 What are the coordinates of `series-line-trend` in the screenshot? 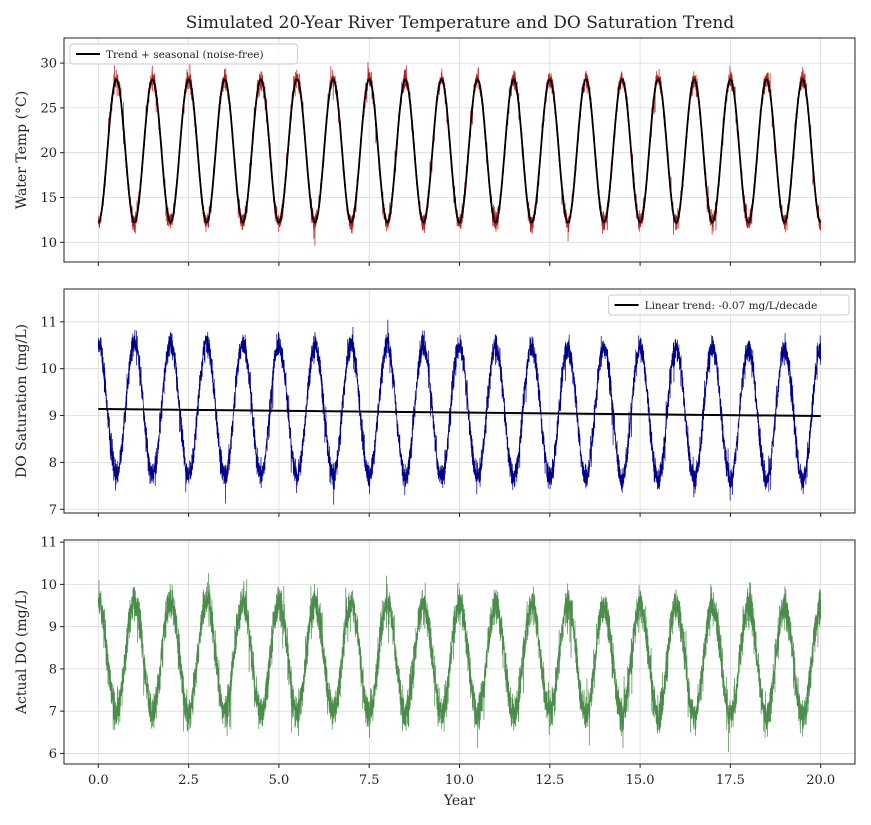 It's located at (459, 412).